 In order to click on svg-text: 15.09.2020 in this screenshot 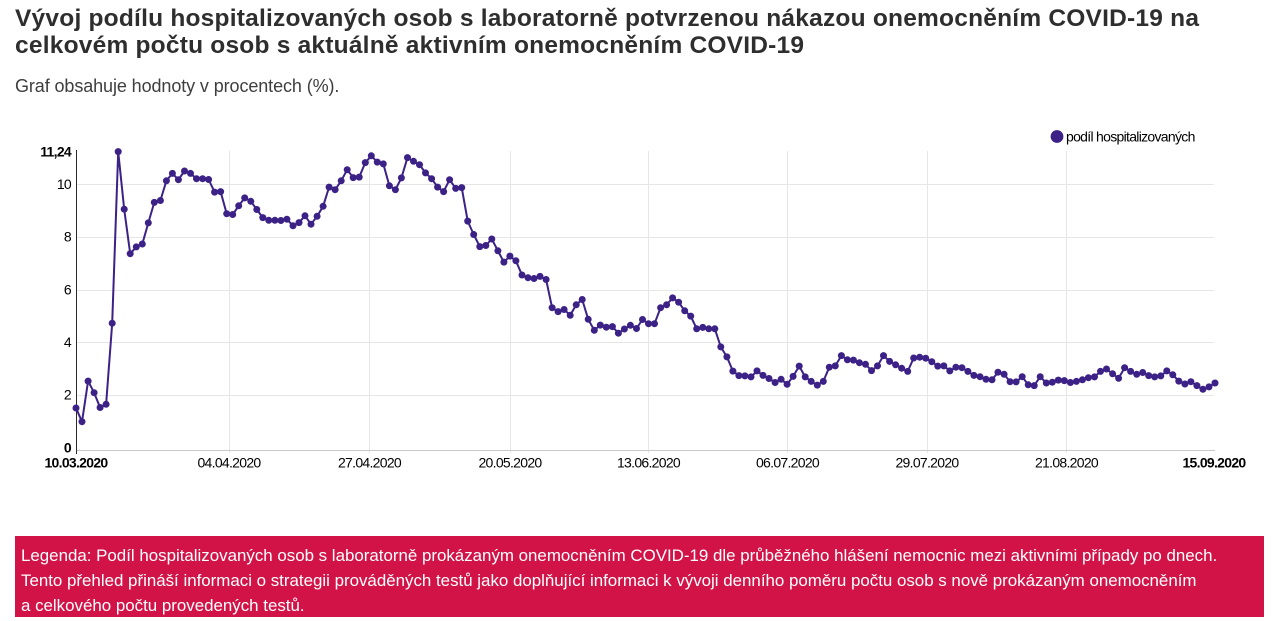, I will do `click(1214, 463)`.